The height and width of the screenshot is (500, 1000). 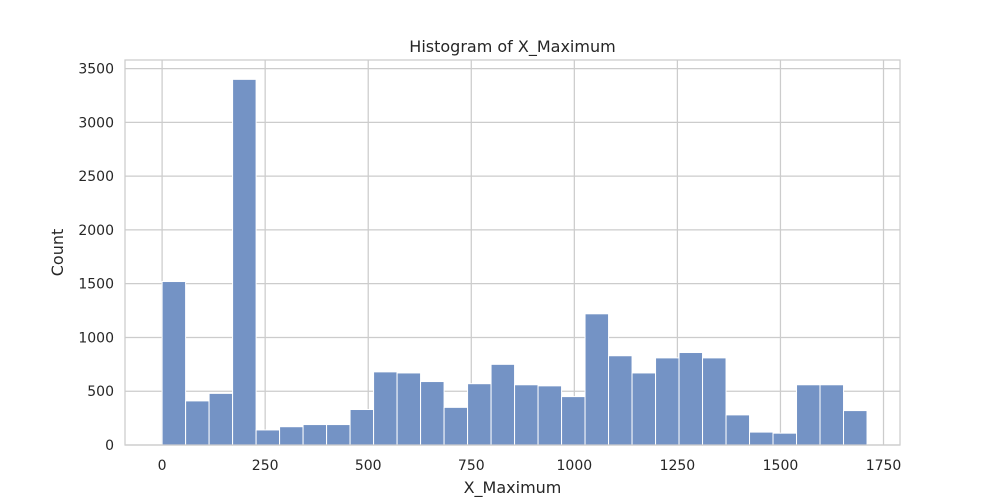 I want to click on y-tick-label: 500, so click(x=100, y=392).